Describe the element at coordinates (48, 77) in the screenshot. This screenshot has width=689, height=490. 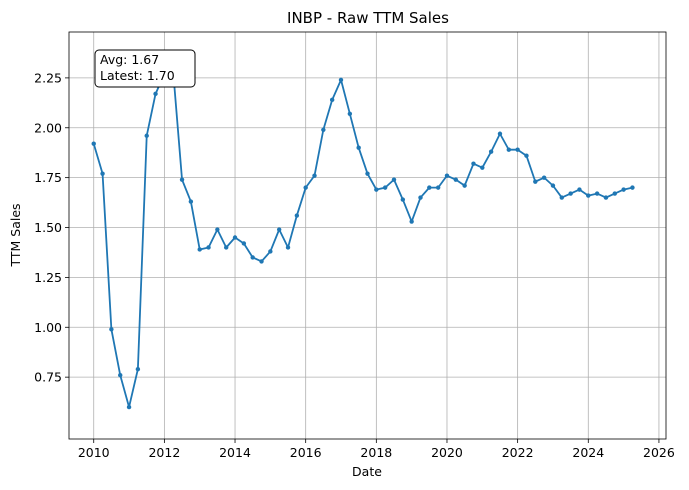
I see `y-tick-label: 2.25` at that location.